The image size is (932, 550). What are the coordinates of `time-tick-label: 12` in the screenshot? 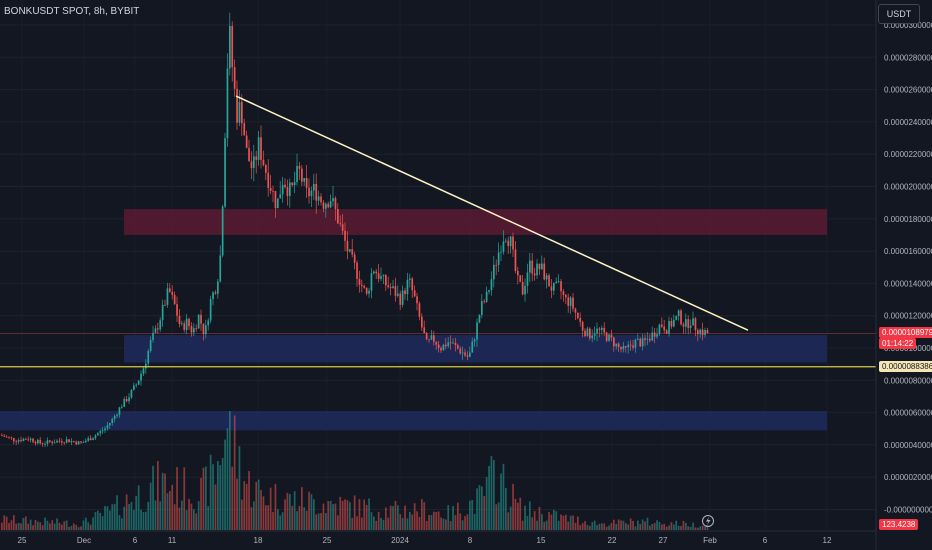 It's located at (827, 540).